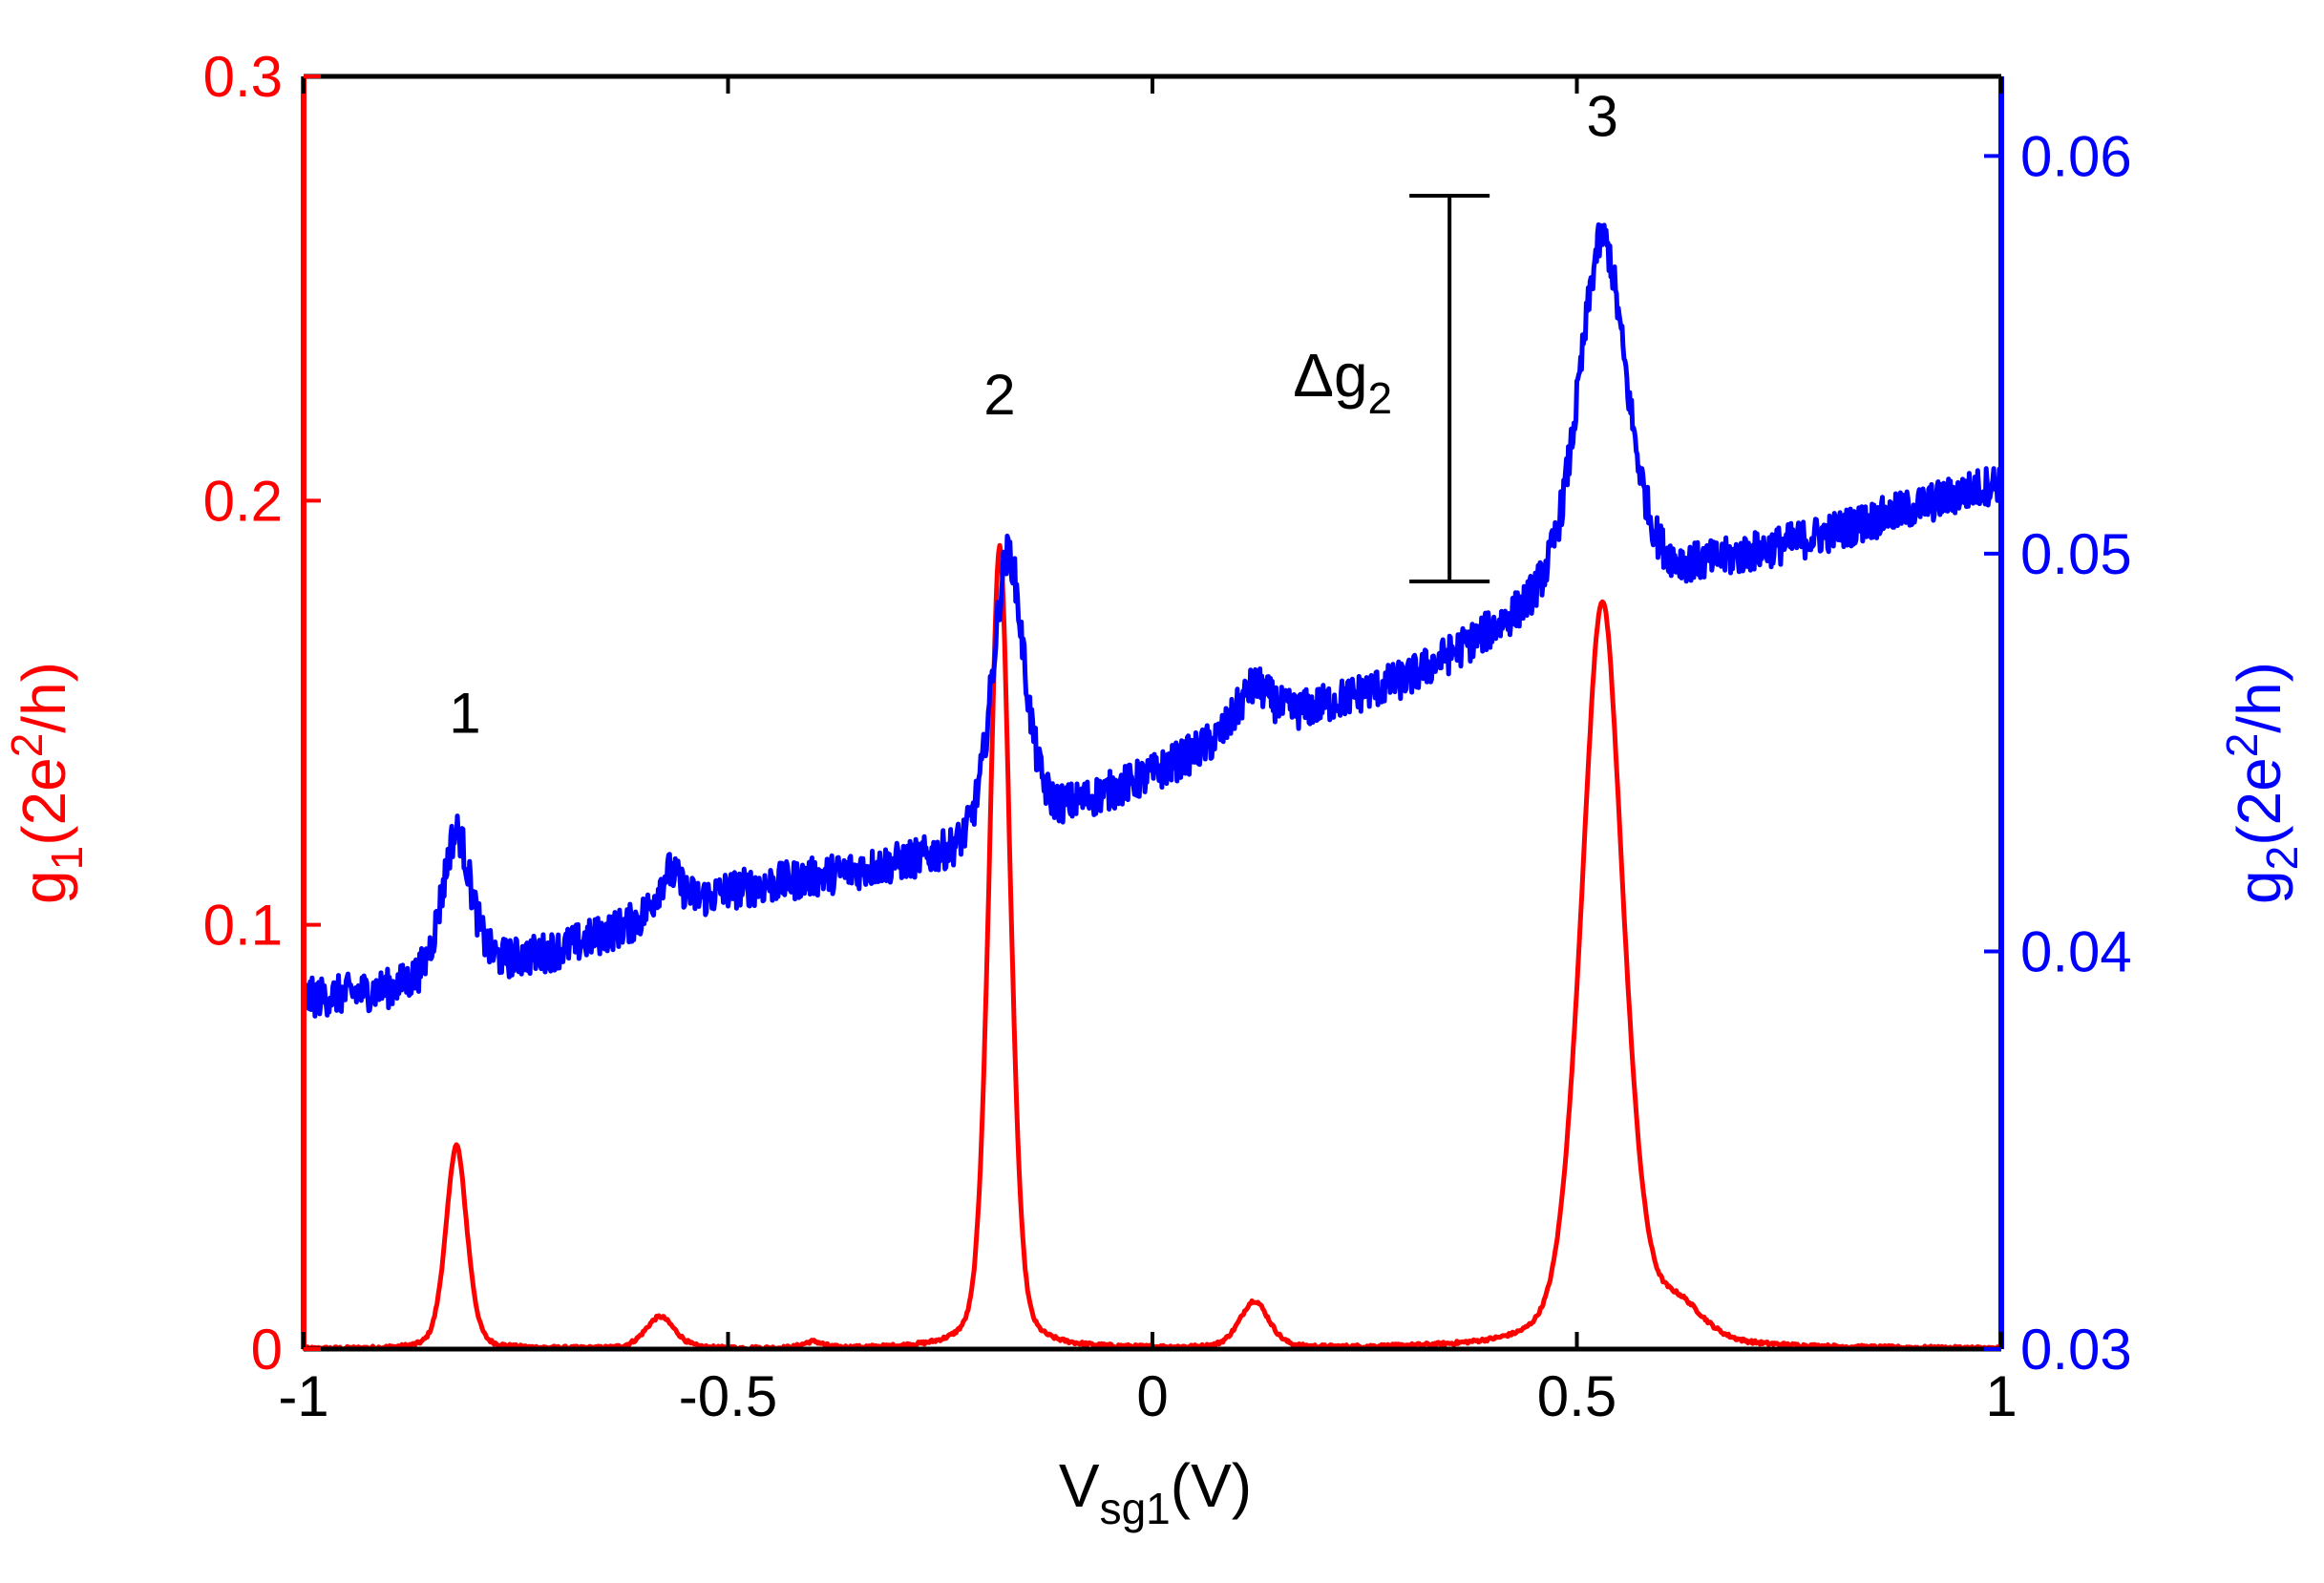 This screenshot has width=2324, height=1583. Describe the element at coordinates (267, 1350) in the screenshot. I see `y-left-tick-label: 0` at that location.